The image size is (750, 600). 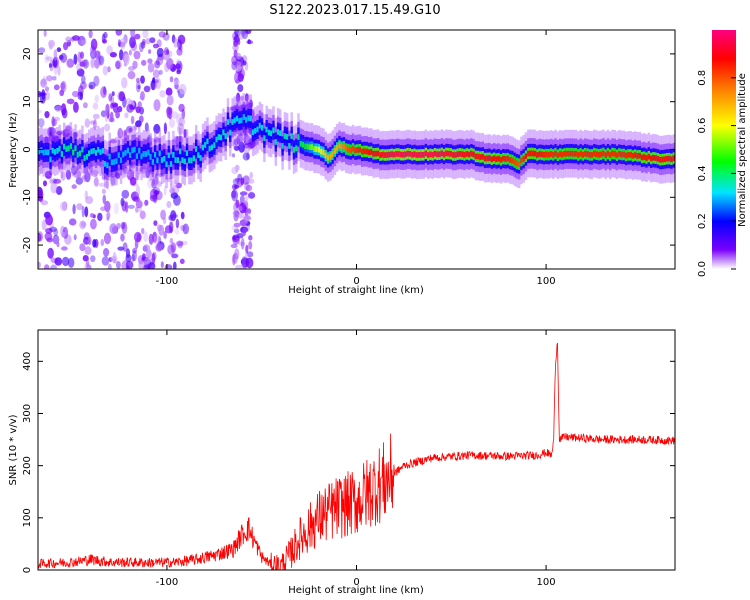 I want to click on colorbar-tick-label: 0.6, so click(x=702, y=126).